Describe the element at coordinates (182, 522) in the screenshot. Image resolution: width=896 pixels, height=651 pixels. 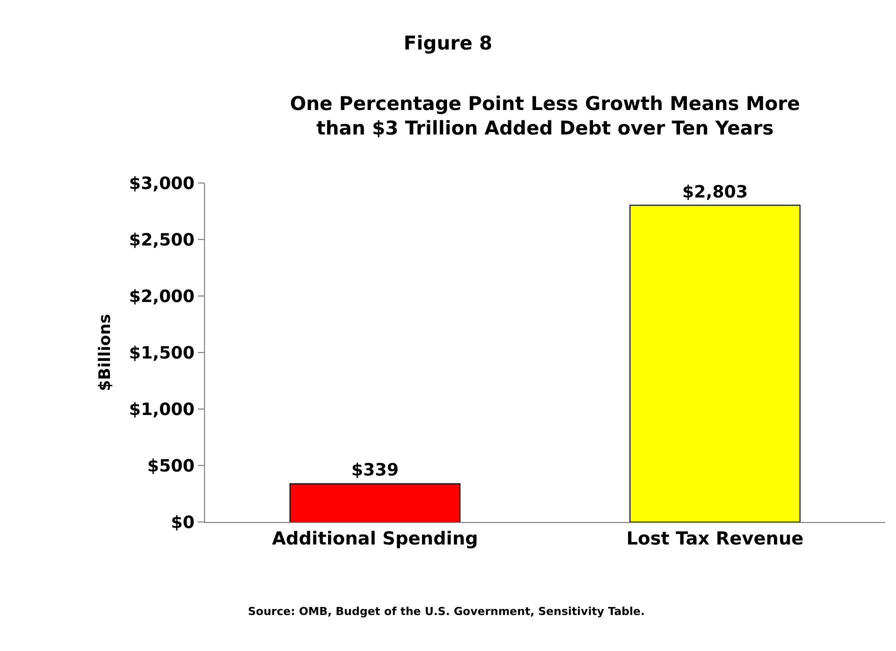
I see `y-tick-label: $0` at that location.